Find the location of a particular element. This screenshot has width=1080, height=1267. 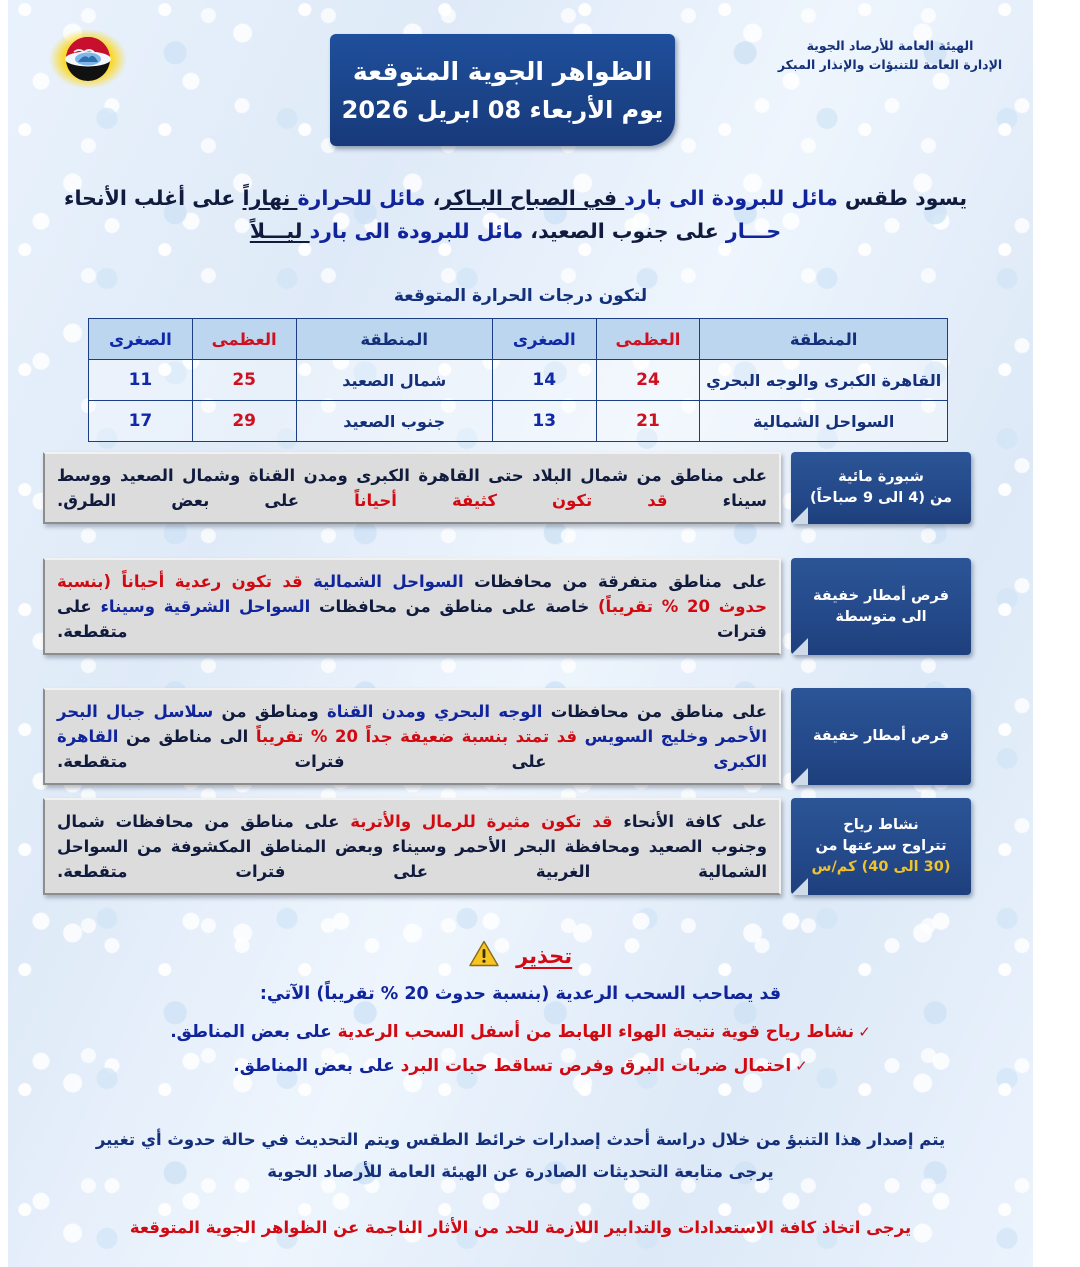

header-max-right: العظمى is located at coordinates (648, 339).